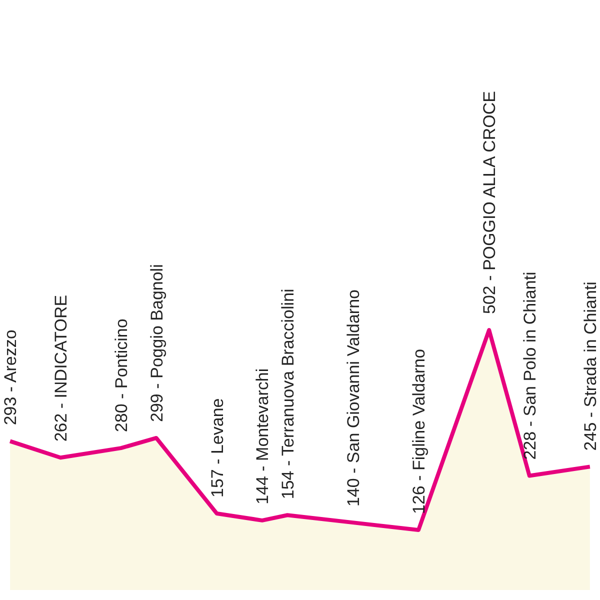  Describe the element at coordinates (530, 366) in the screenshot. I see `data-label: 228 - San Polo in Chianti` at that location.